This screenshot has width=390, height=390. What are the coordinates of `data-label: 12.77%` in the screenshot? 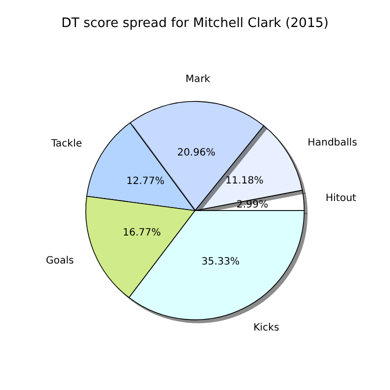 It's located at (145, 181).